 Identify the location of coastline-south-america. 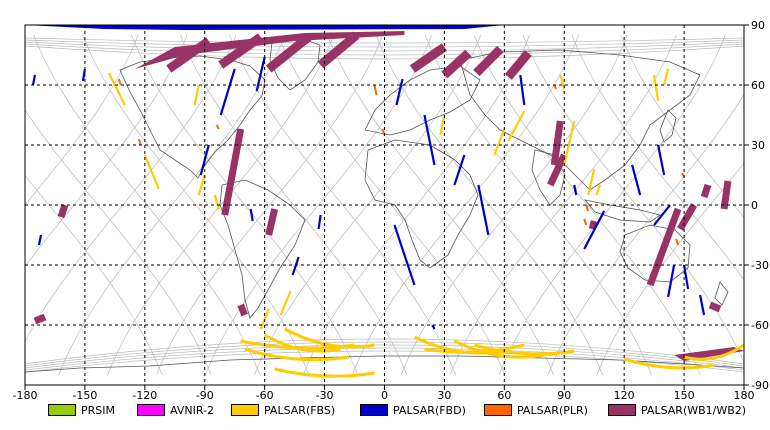
(262, 249).